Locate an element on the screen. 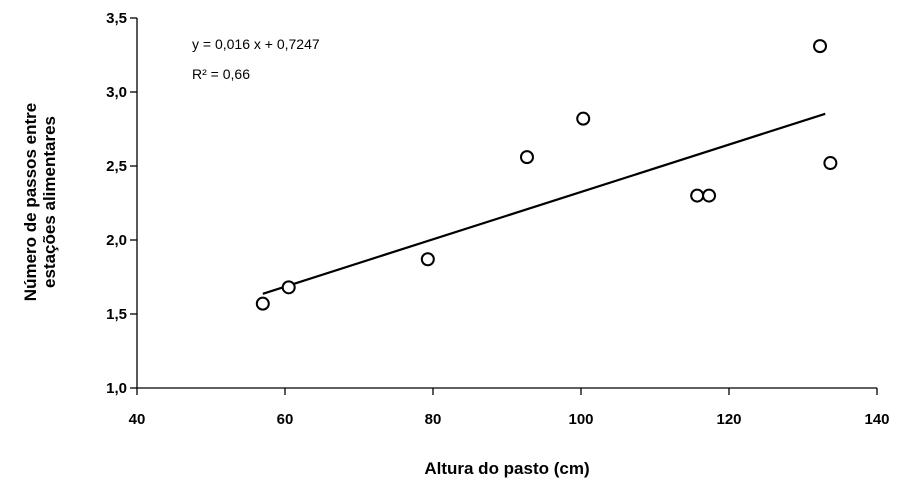 This screenshot has width=900, height=484. x-tick-label: 40 is located at coordinates (137, 419).